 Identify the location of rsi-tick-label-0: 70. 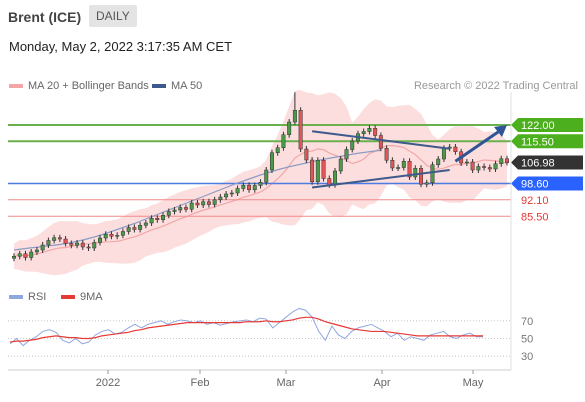
(527, 322).